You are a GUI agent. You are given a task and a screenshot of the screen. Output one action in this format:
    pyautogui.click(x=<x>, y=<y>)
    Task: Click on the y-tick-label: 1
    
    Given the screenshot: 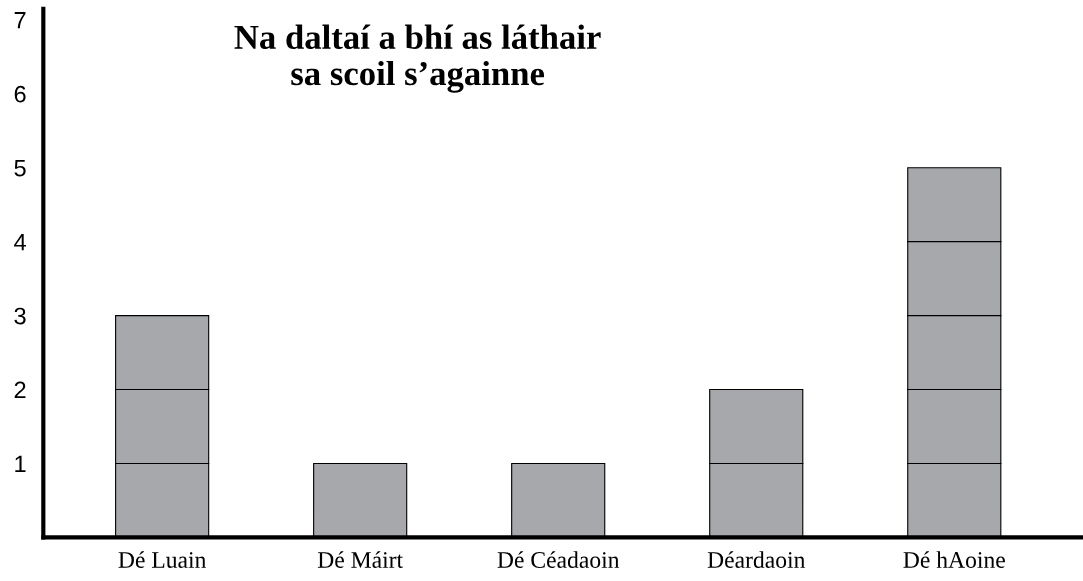 What is the action you would take?
    pyautogui.click(x=20, y=464)
    